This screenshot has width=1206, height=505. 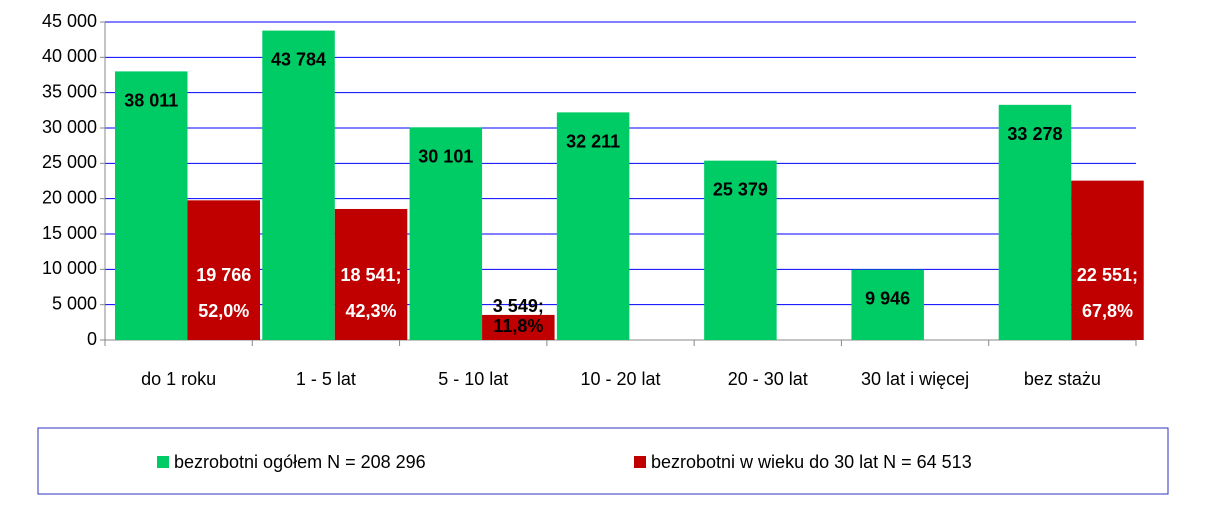 What do you see at coordinates (1062, 379) in the screenshot?
I see `x-tick-label: bez stażu` at bounding box center [1062, 379].